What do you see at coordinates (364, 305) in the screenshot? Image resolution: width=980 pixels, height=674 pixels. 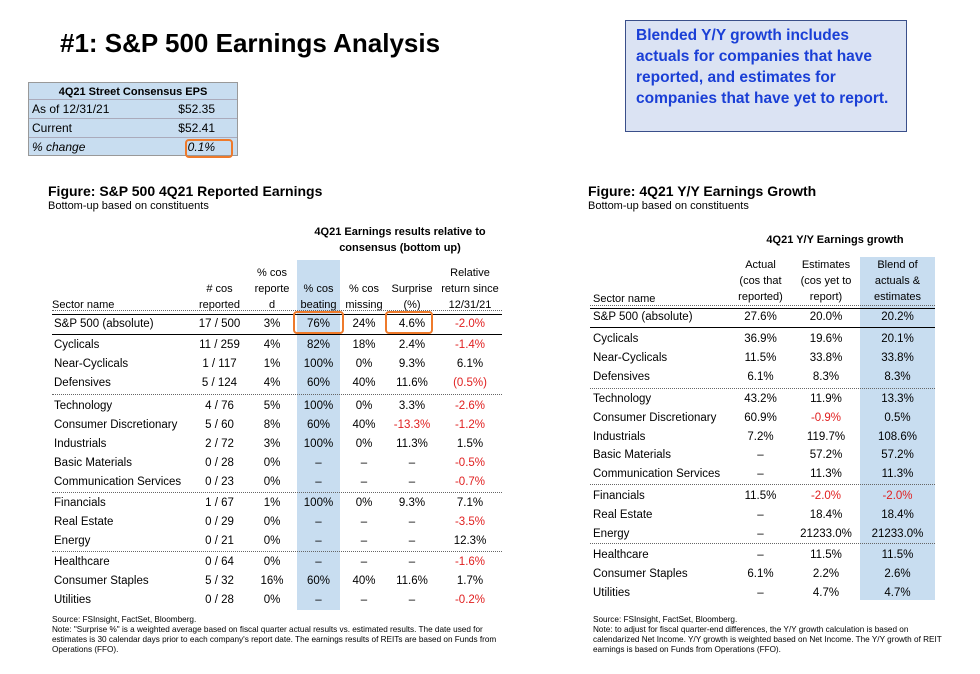 I see `col-header-line: missing` at bounding box center [364, 305].